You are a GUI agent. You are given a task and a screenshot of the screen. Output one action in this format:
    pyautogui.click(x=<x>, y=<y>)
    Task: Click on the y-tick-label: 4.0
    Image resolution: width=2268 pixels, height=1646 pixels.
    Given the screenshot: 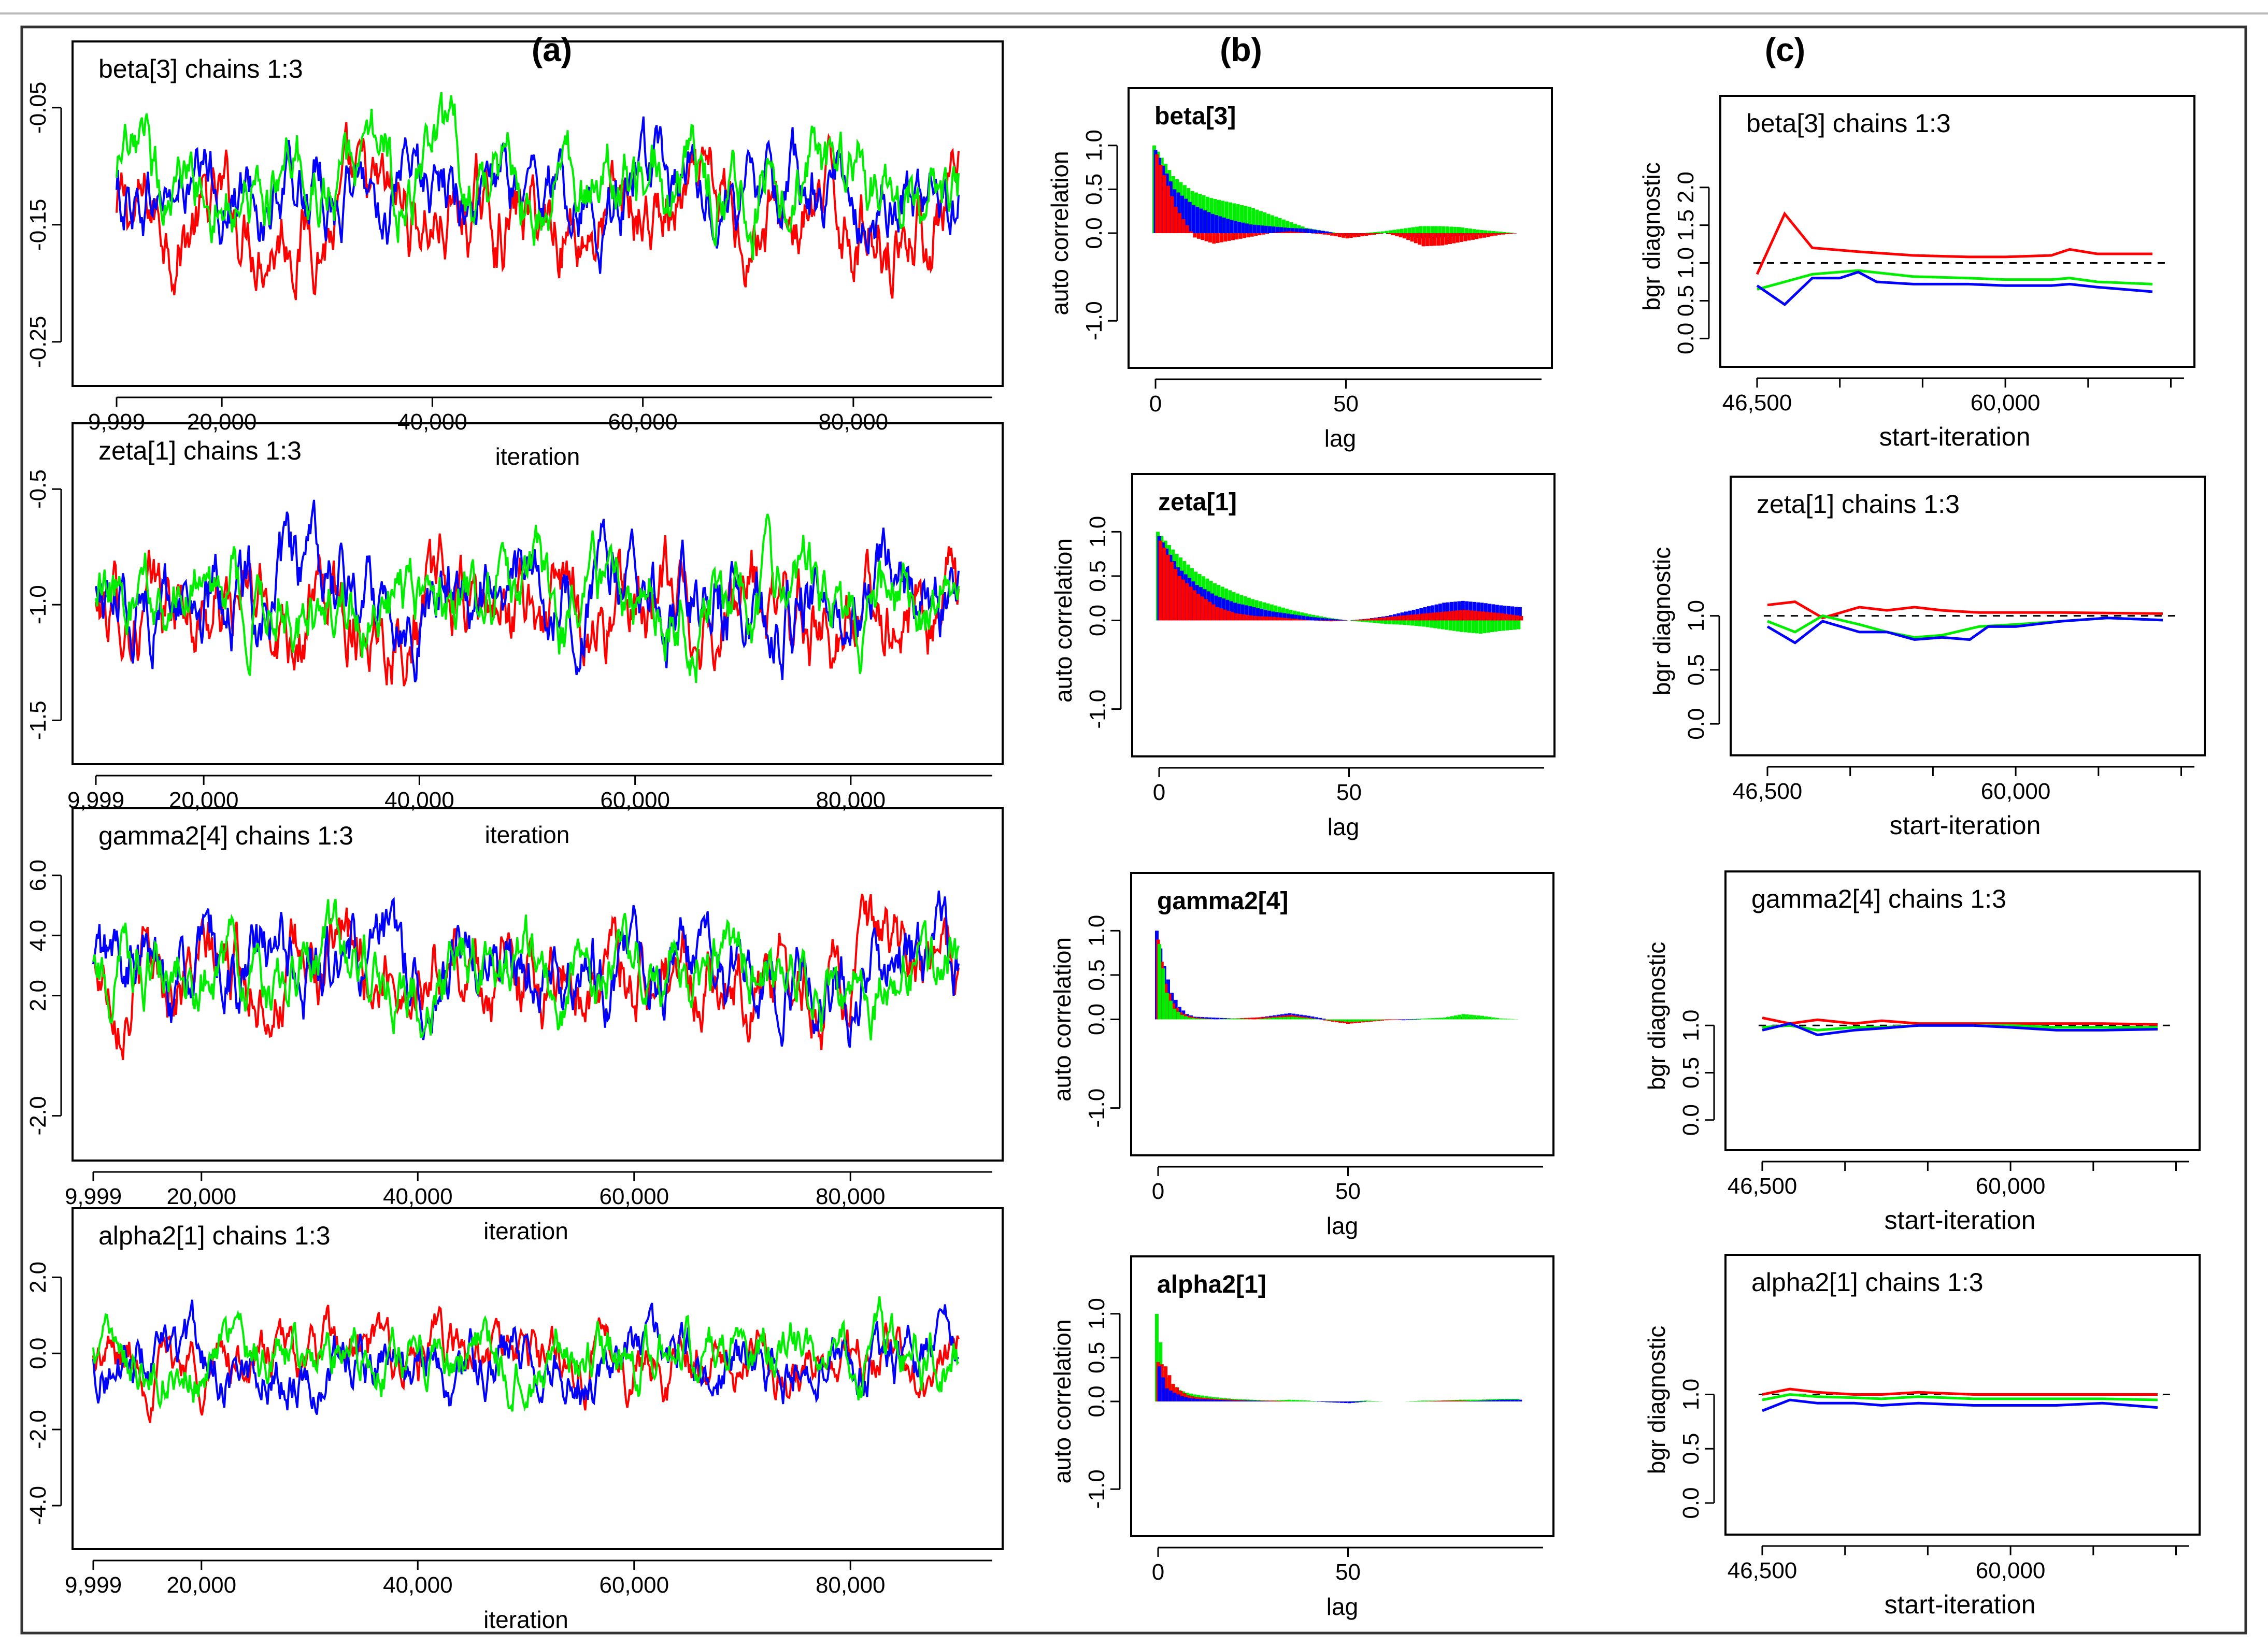 What is the action you would take?
    pyautogui.click(x=38, y=935)
    